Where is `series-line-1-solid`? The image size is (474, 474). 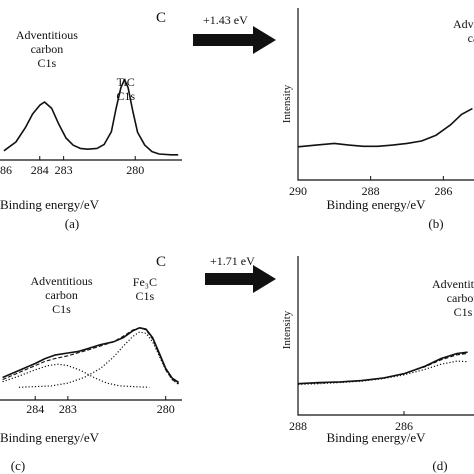 series-line-1-solid is located at coordinates (91, 117).